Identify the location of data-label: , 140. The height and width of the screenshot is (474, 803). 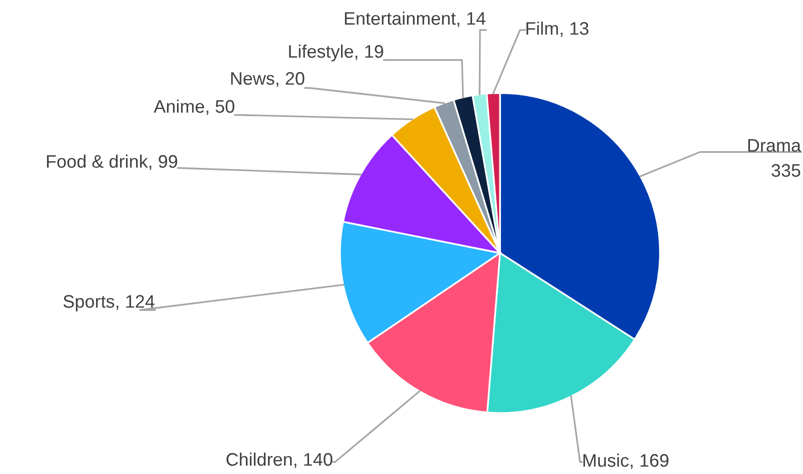
(313, 460).